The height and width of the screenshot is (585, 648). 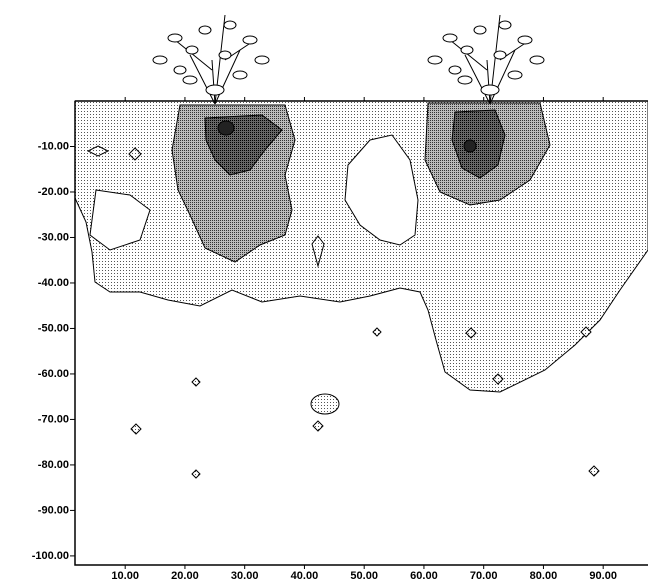 I want to click on x-tick-label: 30.00, so click(x=245, y=576).